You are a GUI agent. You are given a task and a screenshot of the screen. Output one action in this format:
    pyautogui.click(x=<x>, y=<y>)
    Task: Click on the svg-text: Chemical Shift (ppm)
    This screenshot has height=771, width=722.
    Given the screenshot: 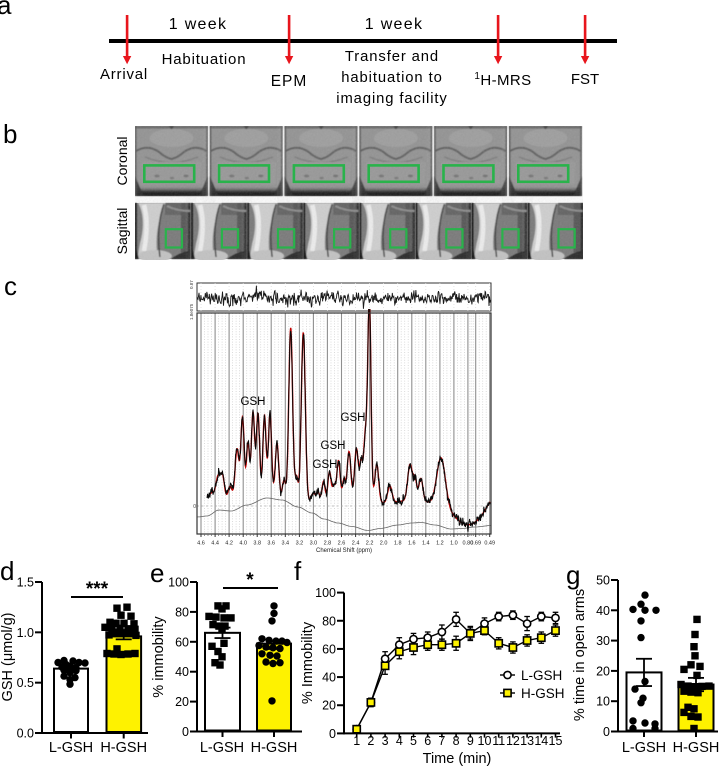 What is the action you would take?
    pyautogui.click(x=344, y=551)
    